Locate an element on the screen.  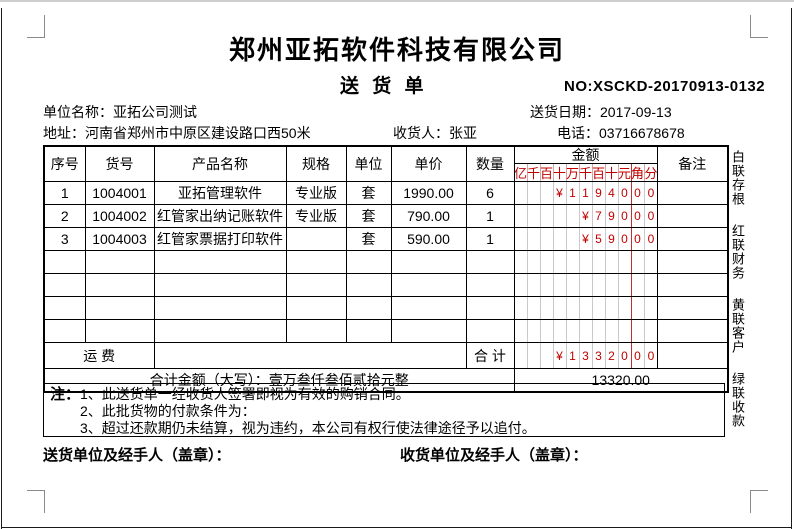
freight-value-cell is located at coordinates (310, 355).